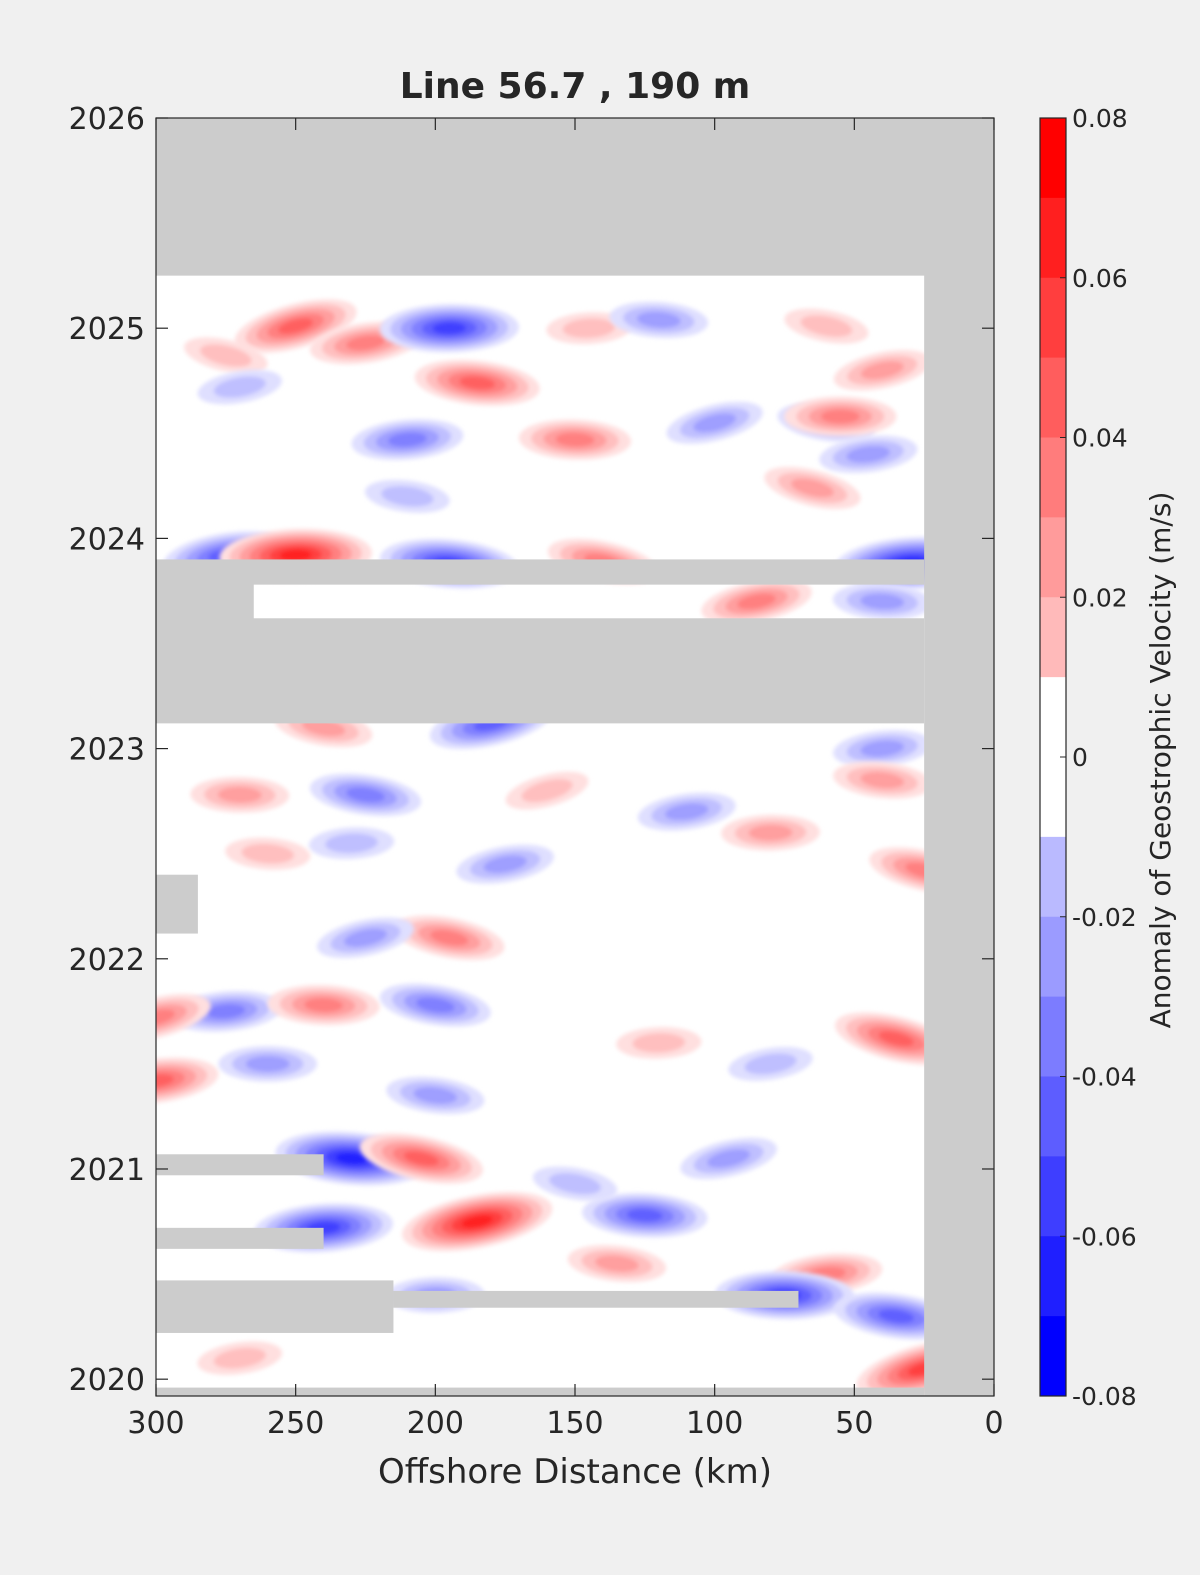 The image size is (1200, 1575). Describe the element at coordinates (1080, 757) in the screenshot. I see `colorbar-tick-label: 0` at that location.